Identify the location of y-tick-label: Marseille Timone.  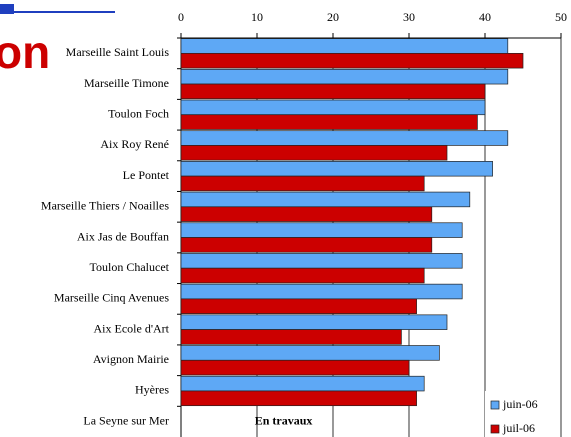
(126, 83).